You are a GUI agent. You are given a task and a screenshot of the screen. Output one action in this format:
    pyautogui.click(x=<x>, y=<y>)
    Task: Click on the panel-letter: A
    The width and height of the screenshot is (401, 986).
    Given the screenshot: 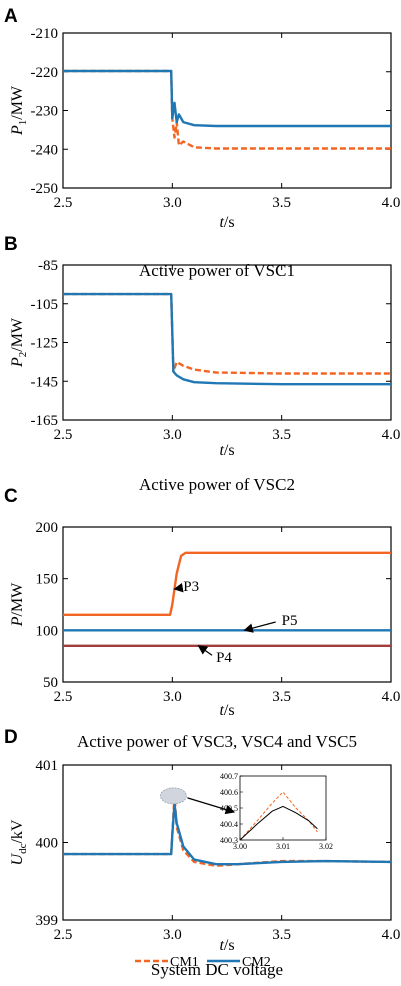 What is the action you would take?
    pyautogui.click(x=11, y=16)
    